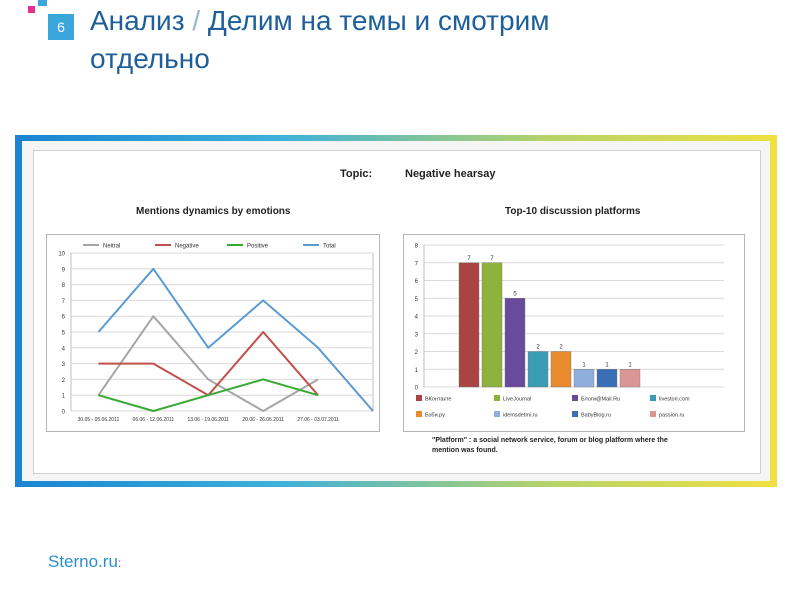 Image resolution: width=800 pixels, height=600 pixels. I want to click on legend-label-positive: Positive, so click(258, 247).